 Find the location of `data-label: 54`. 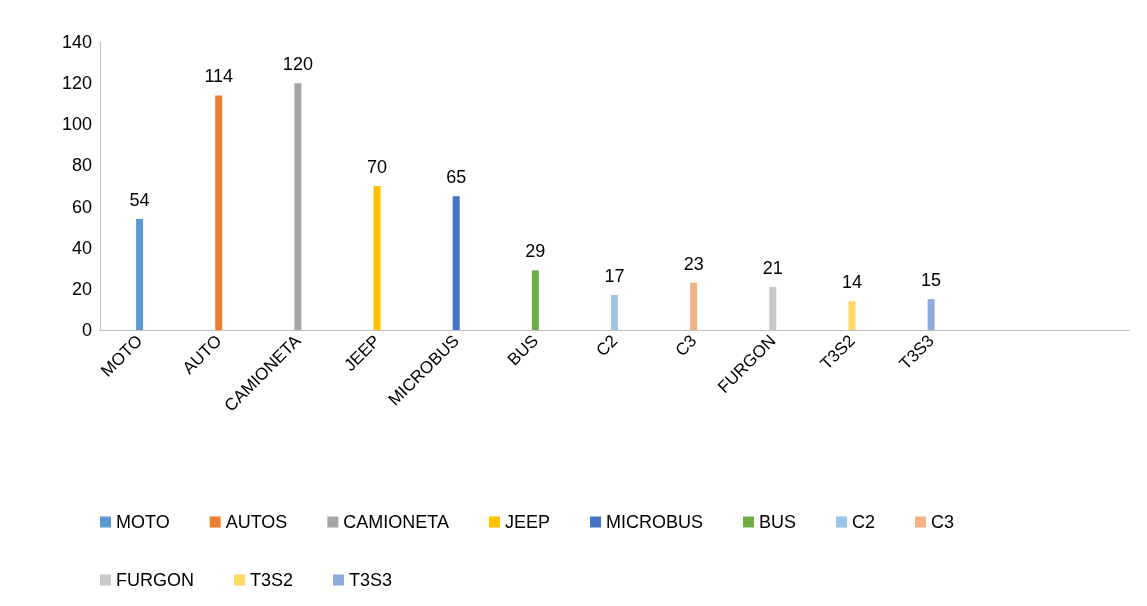

data-label: 54 is located at coordinates (139, 199).